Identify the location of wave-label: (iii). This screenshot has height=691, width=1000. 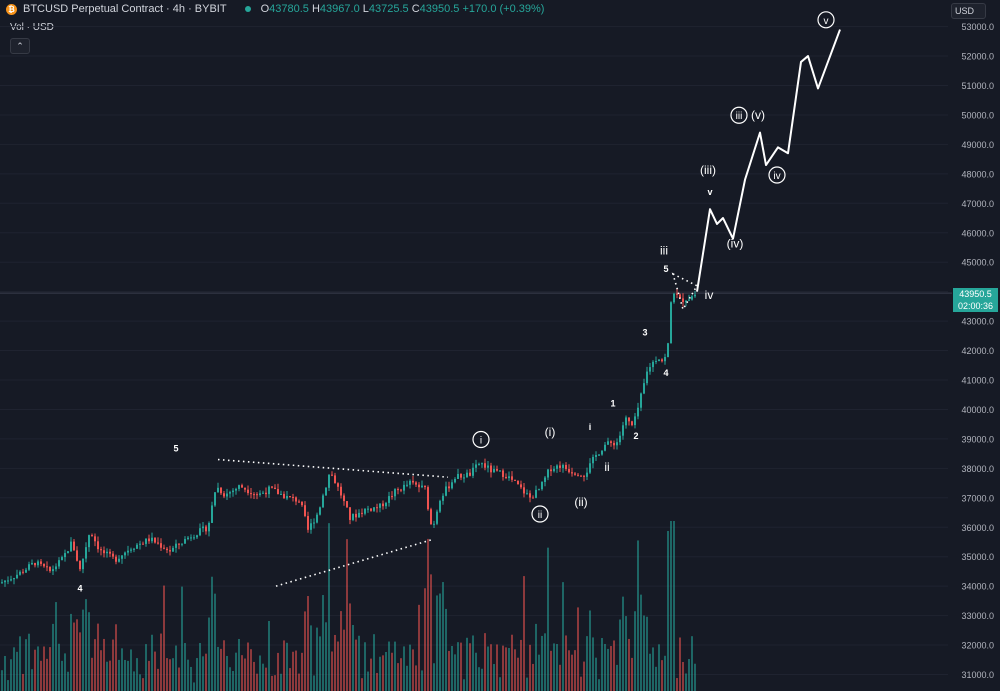
(708, 170).